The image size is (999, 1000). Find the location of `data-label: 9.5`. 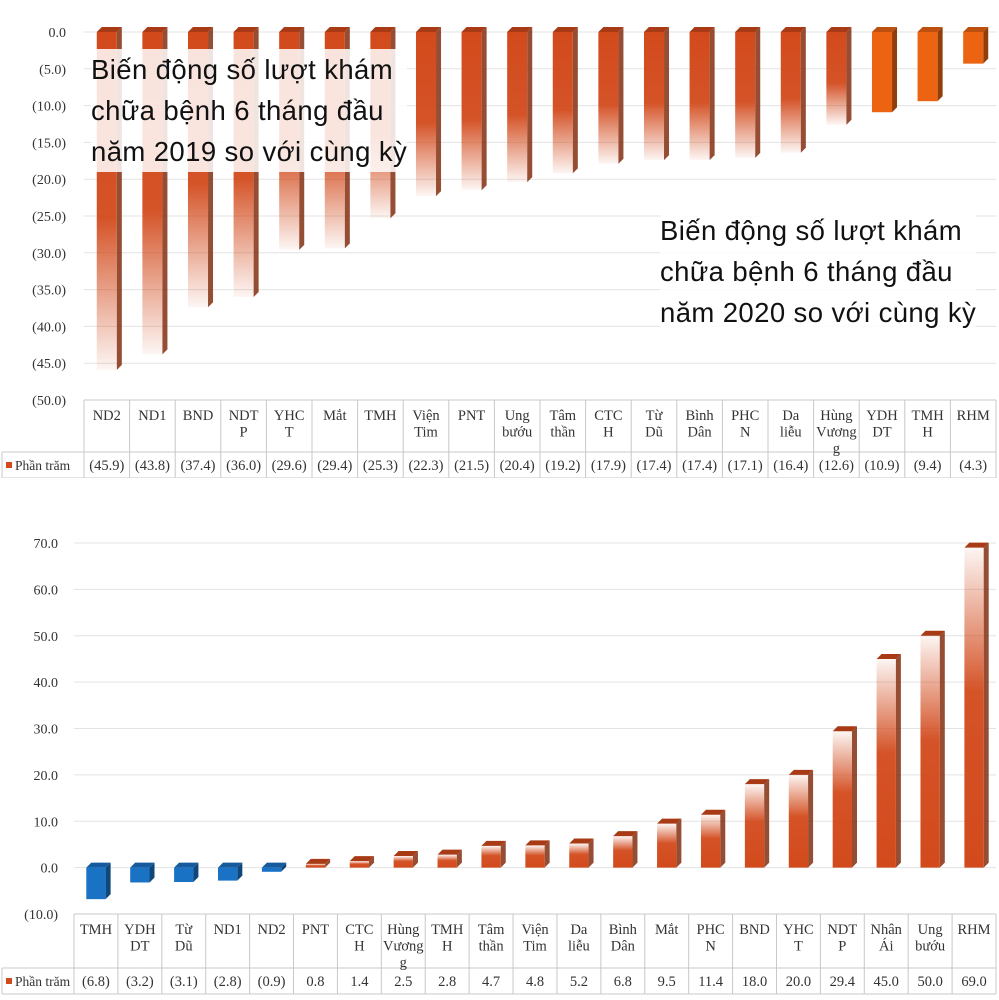

data-label: 9.5 is located at coordinates (667, 982).